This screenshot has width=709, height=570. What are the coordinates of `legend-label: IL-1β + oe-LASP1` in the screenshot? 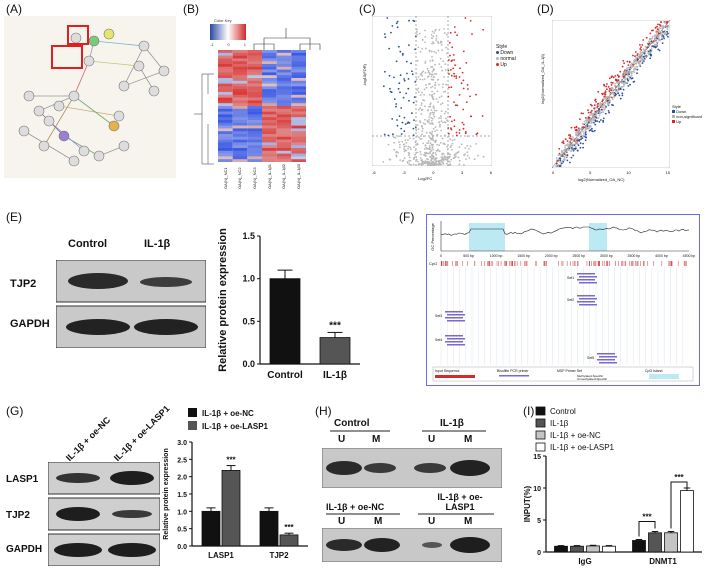 It's located at (582, 447).